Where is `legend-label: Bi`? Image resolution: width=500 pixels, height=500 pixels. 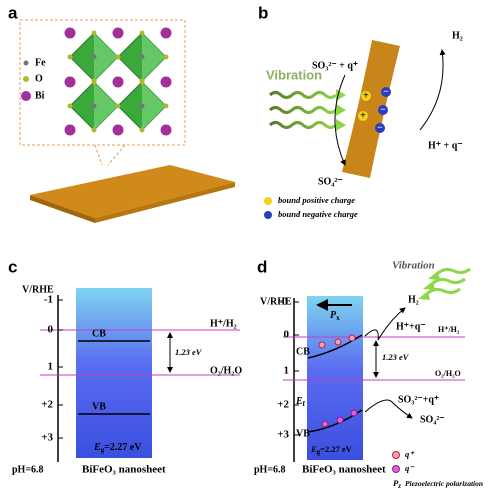 legend-label: Bi is located at coordinates (40, 95).